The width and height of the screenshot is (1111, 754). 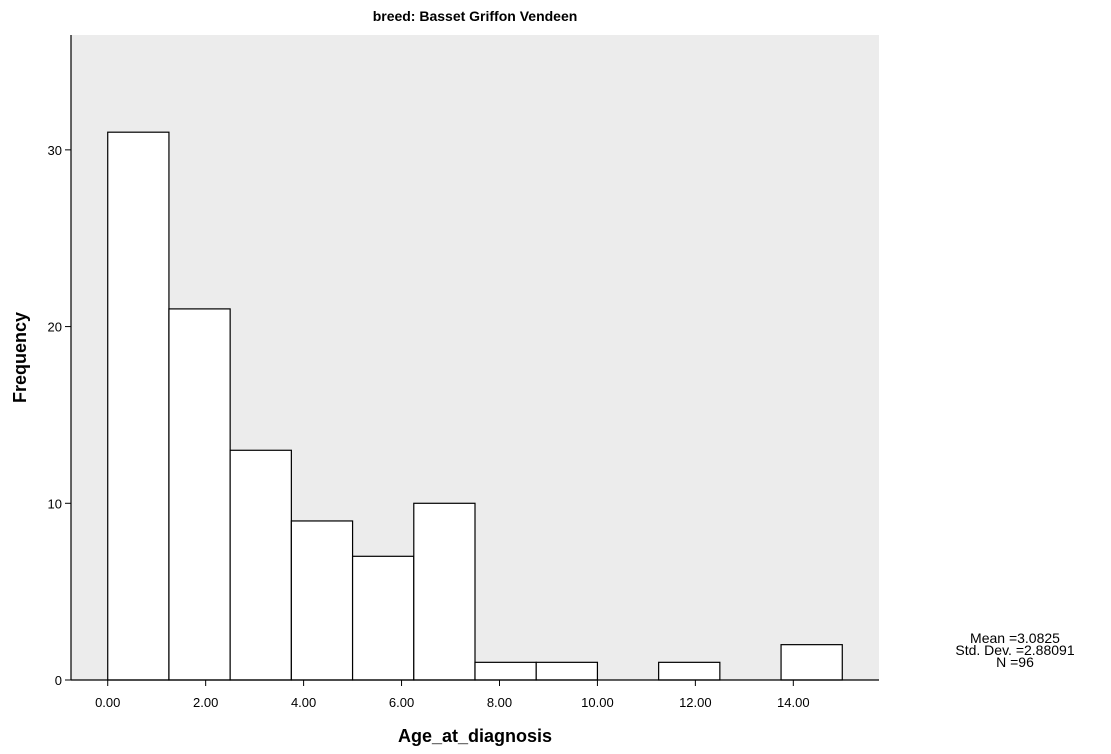 I want to click on x-tick-label: 6.00, so click(x=401, y=702).